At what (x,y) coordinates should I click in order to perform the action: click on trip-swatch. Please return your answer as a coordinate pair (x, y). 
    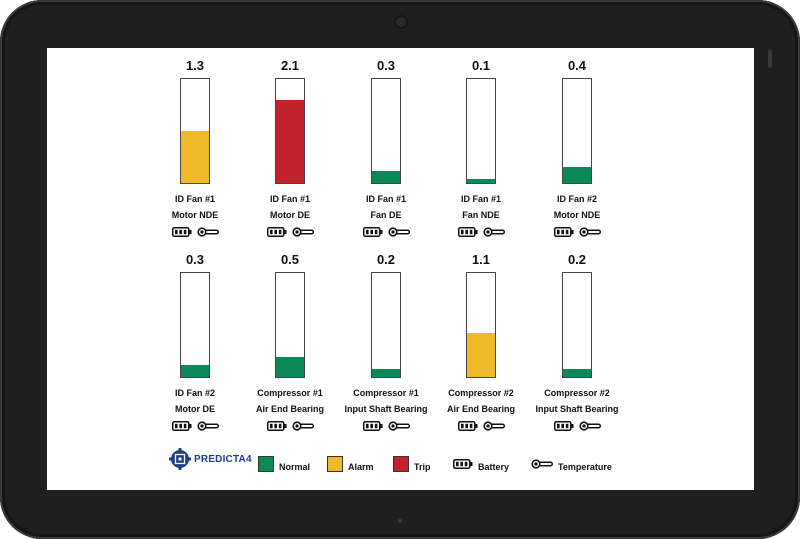
    Looking at the image, I should click on (401, 464).